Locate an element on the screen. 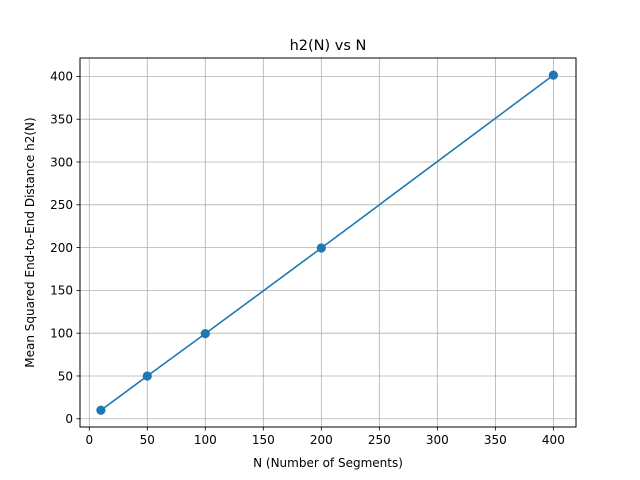 The image size is (640, 480). chart-title: h2(N) vs N is located at coordinates (328, 46).